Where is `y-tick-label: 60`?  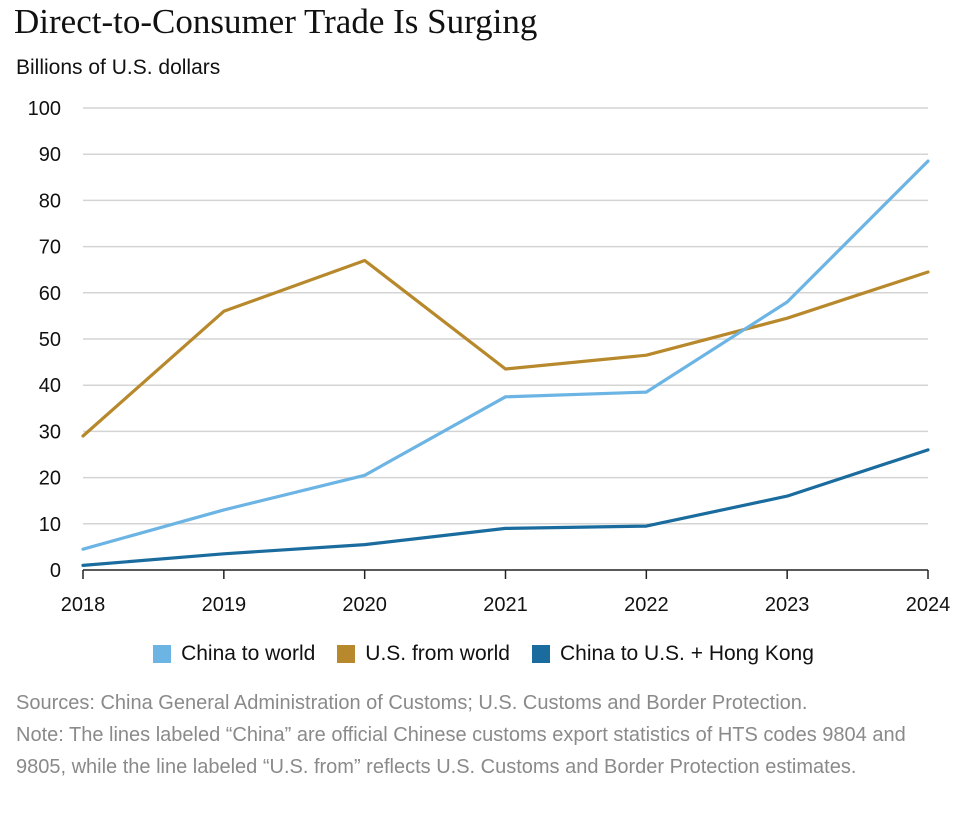
y-tick-label: 60 is located at coordinates (50, 294).